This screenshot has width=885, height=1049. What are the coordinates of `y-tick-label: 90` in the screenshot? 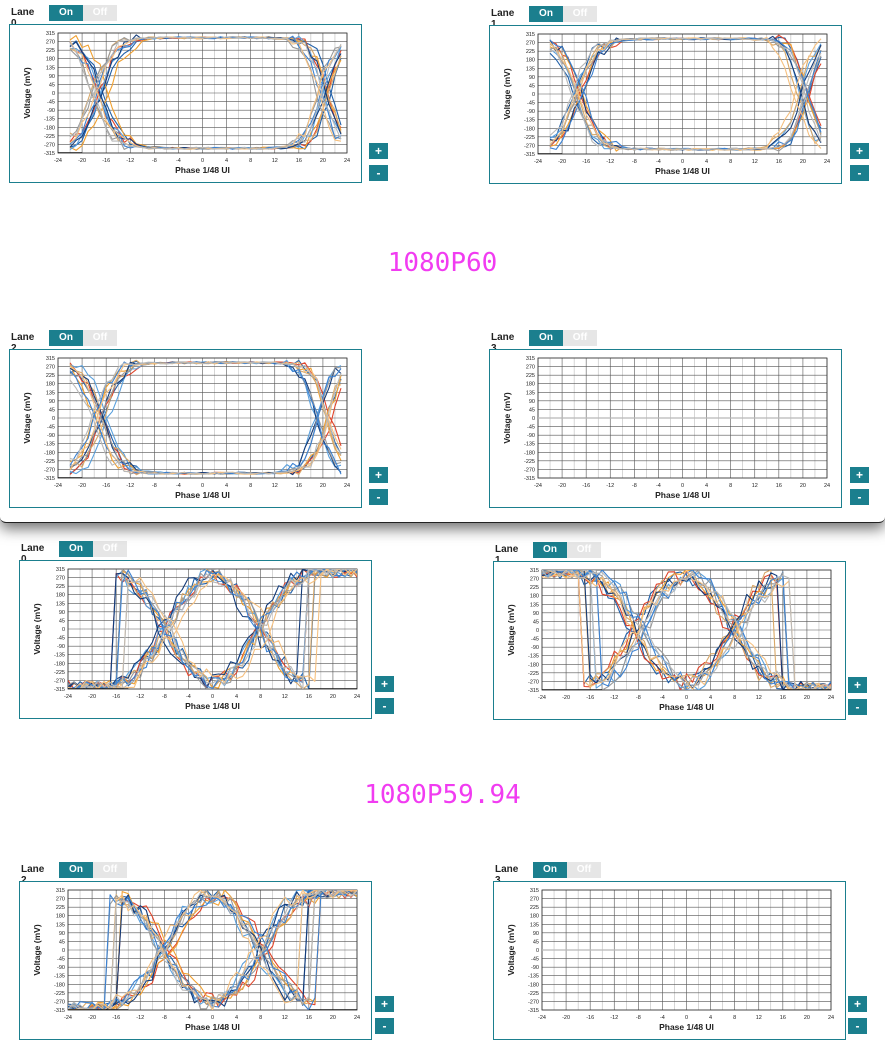 It's located at (536, 614).